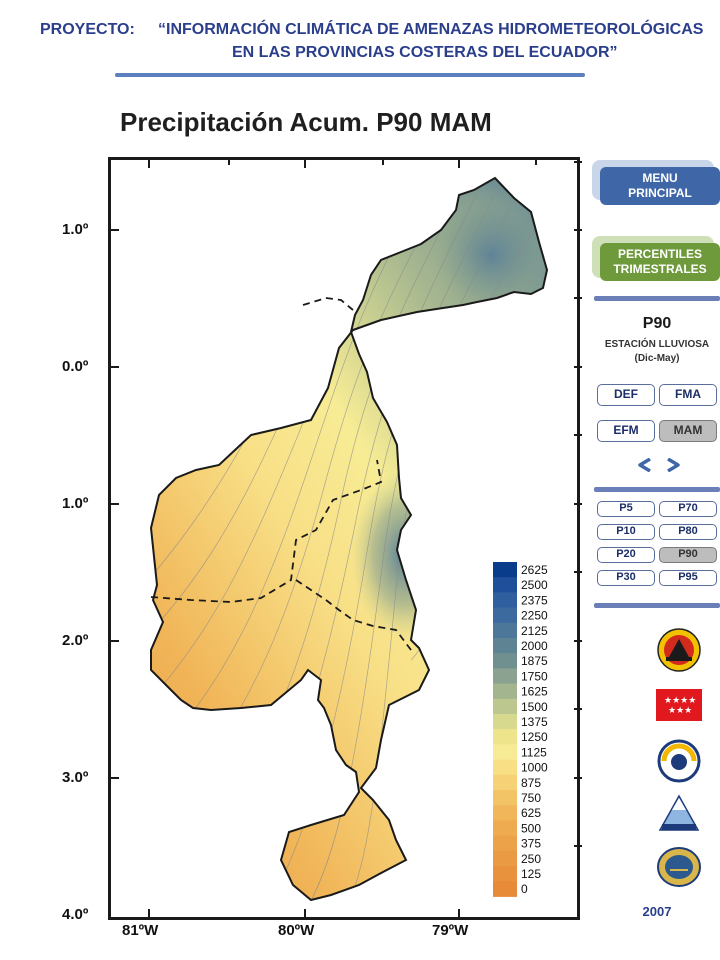 This screenshot has width=720, height=960. I want to click on percentile-button-p20: P20, so click(626, 555).